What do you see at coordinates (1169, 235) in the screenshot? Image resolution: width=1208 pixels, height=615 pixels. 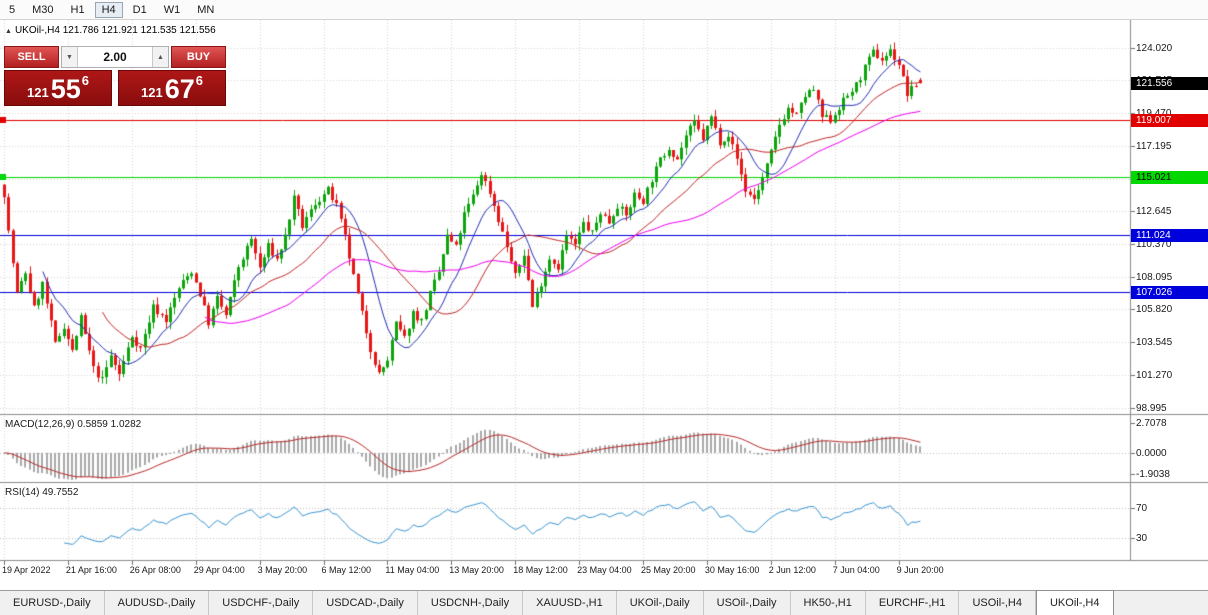 I see `level-price-tag: 111.024` at bounding box center [1169, 235].